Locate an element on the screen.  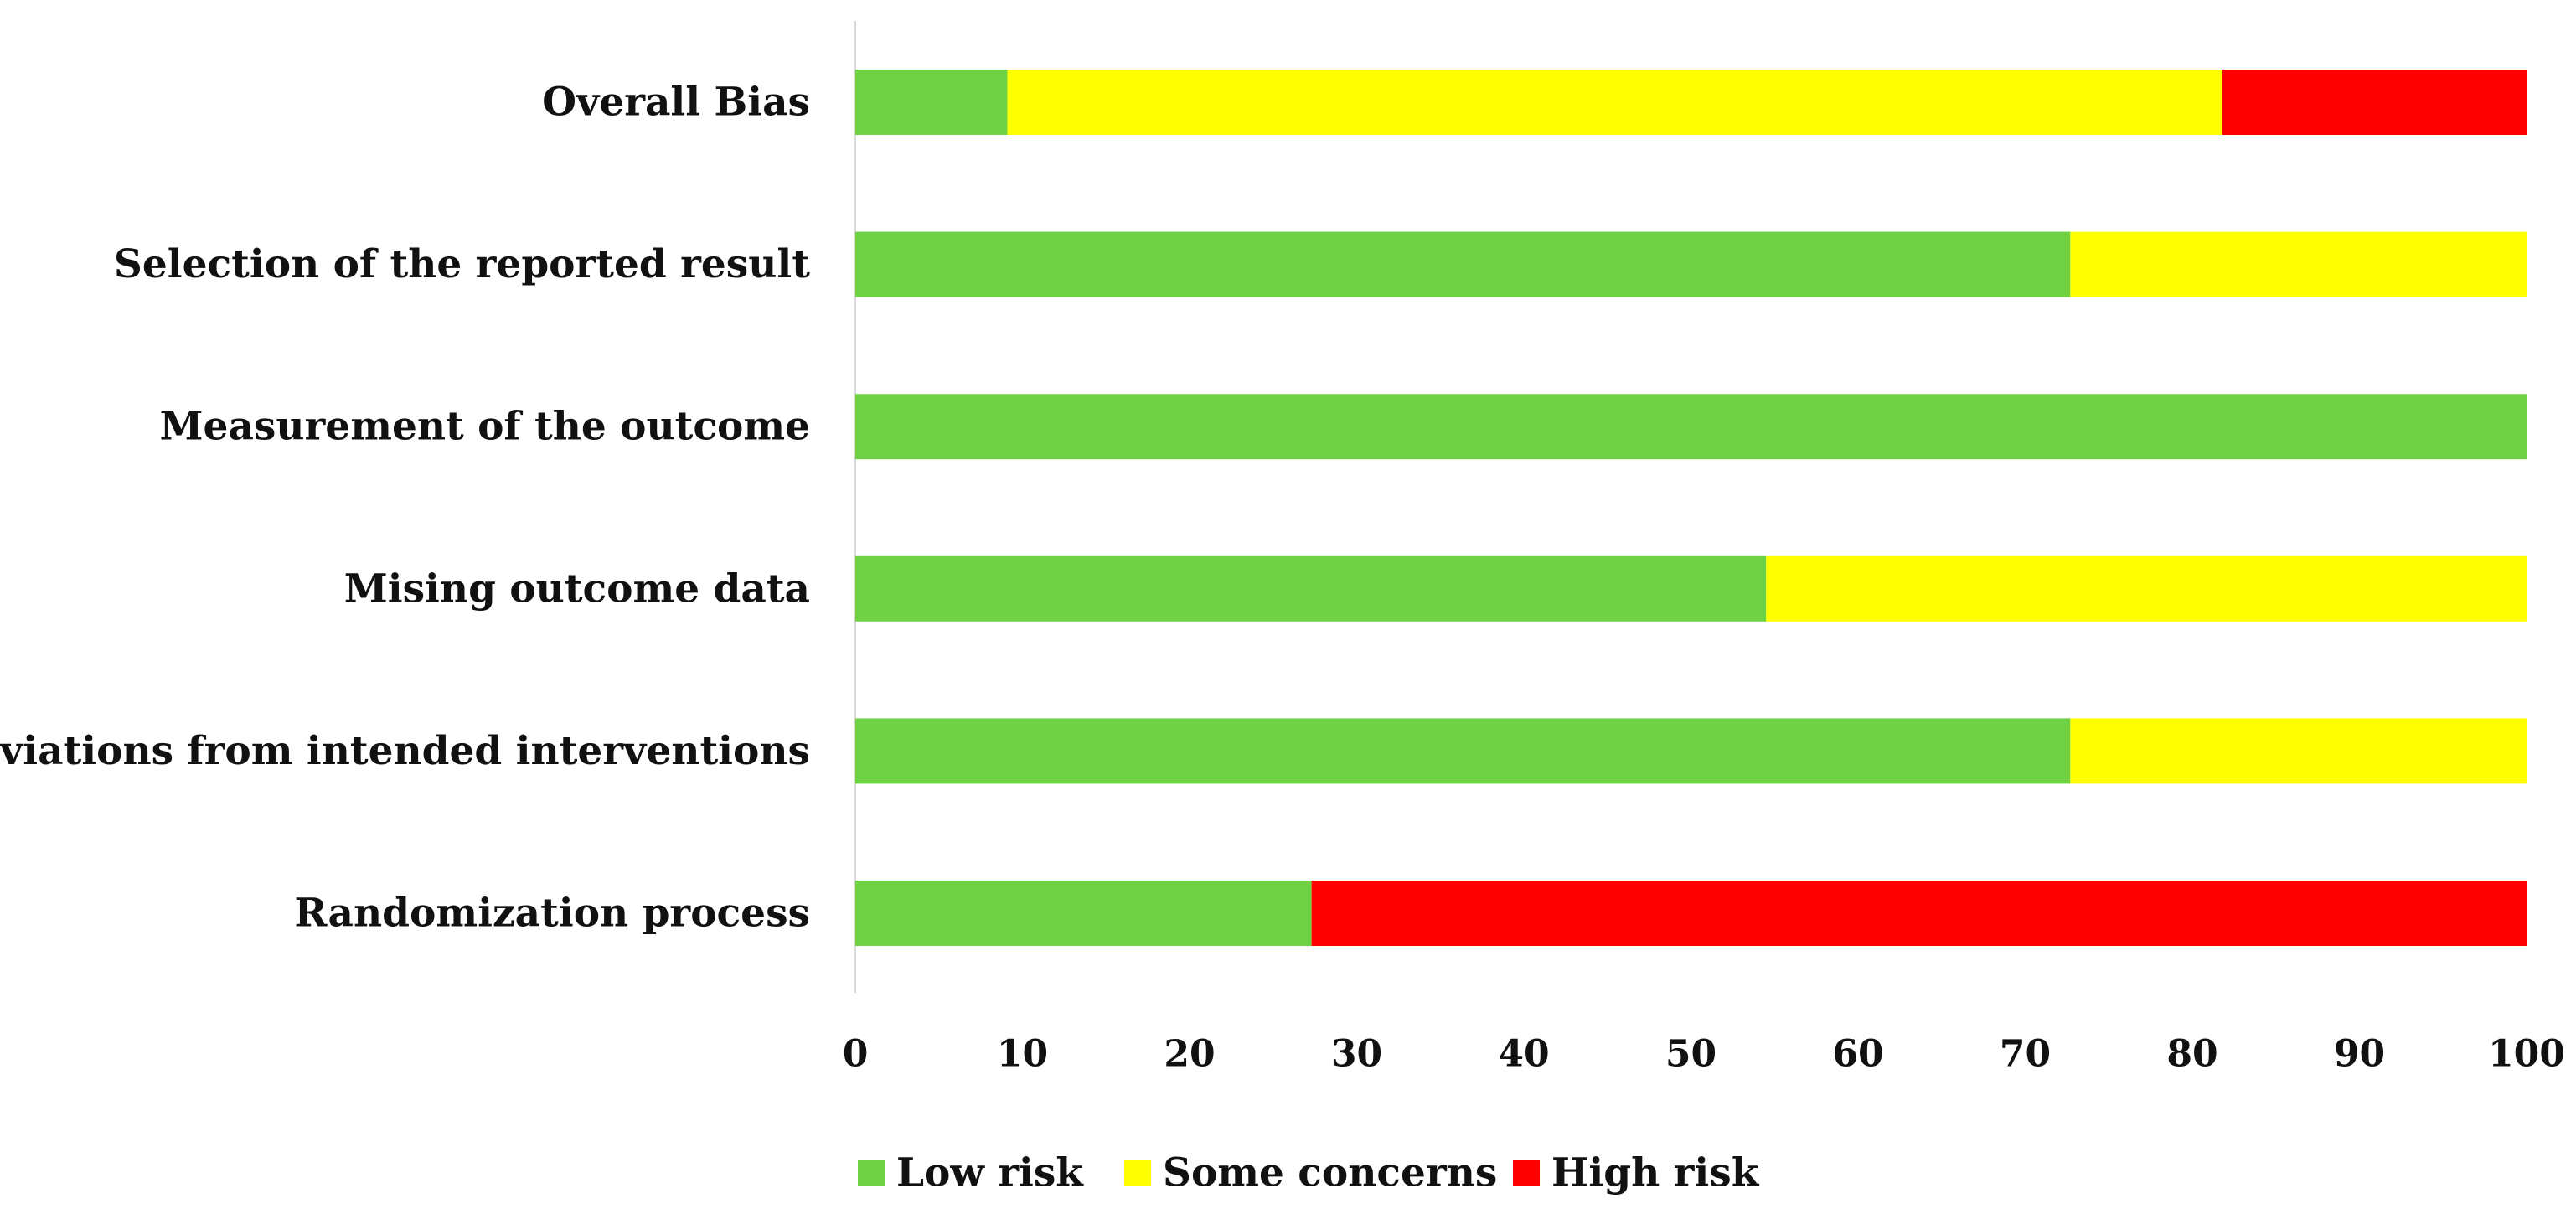
x-tick-label-30: 30 is located at coordinates (1356, 1054).